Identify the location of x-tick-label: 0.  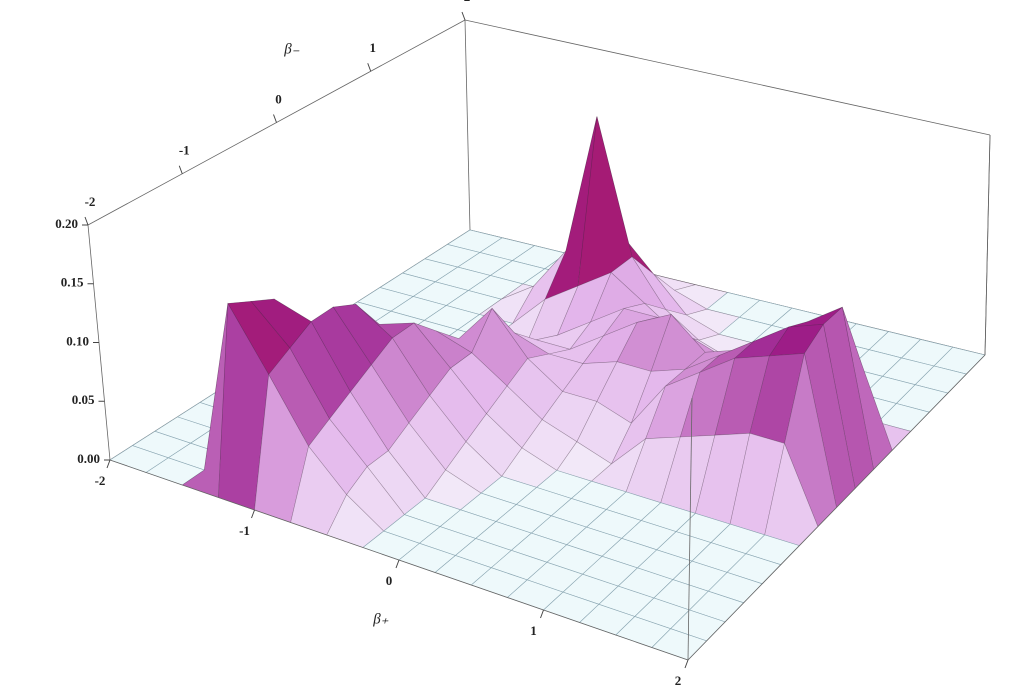
(389, 580).